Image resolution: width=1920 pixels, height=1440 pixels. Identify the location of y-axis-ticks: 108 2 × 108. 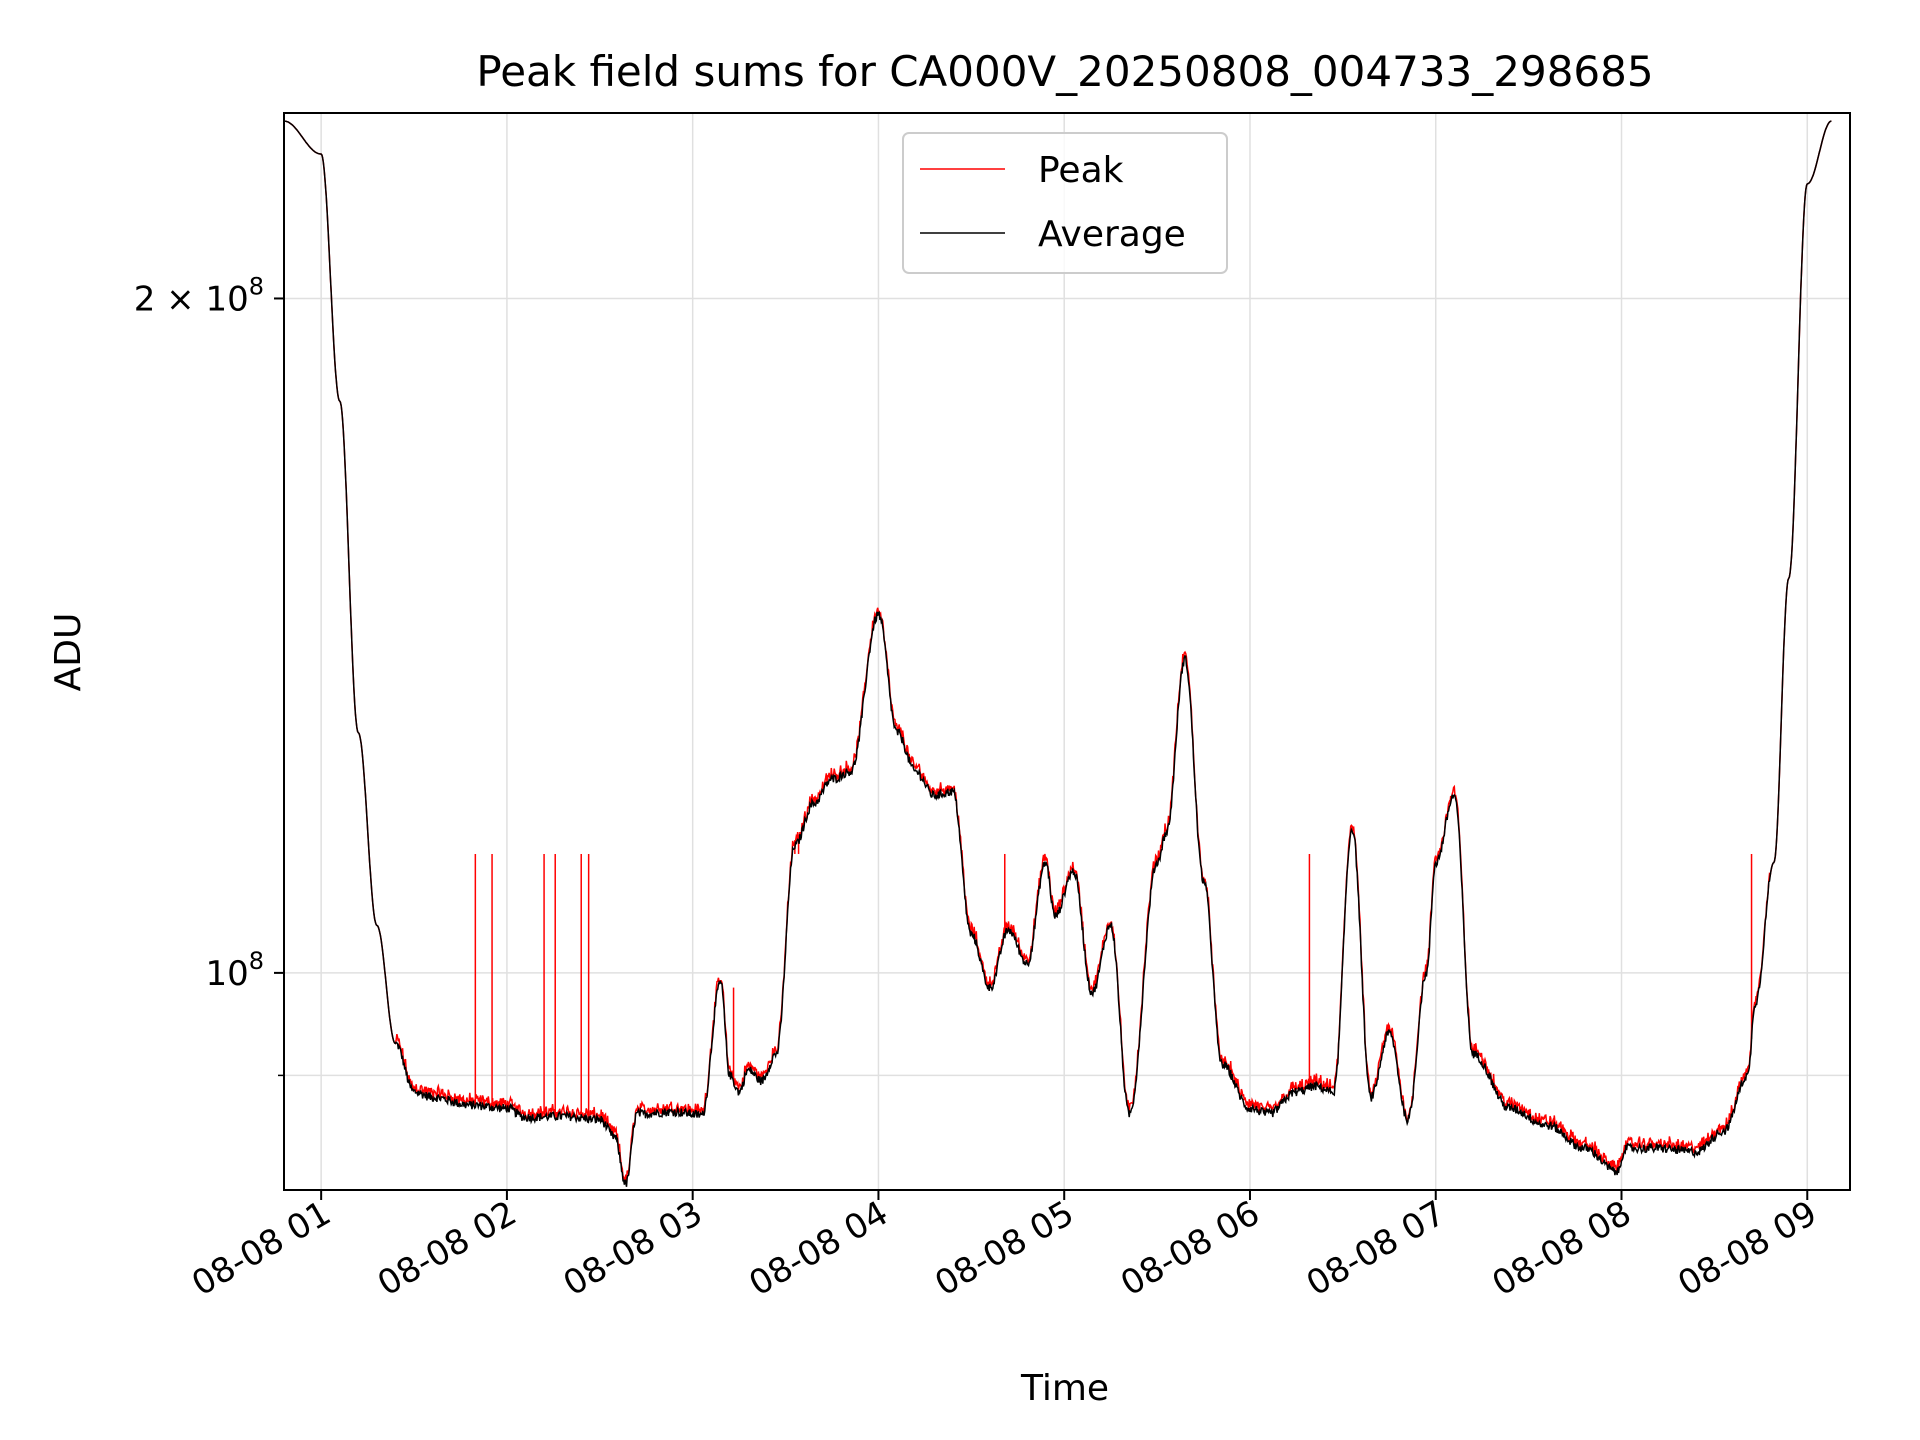
(209, 674).